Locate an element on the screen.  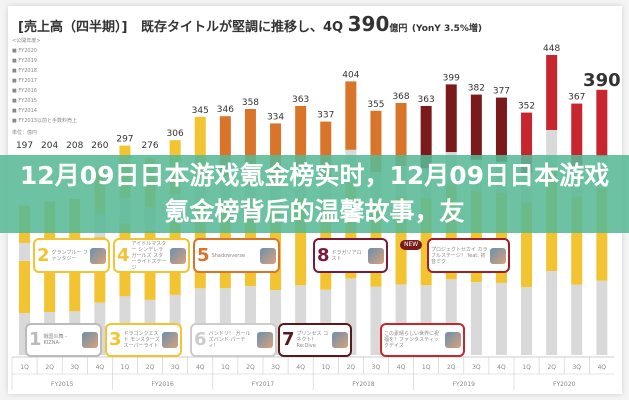
callout-rank: 7 is located at coordinates (288, 339).